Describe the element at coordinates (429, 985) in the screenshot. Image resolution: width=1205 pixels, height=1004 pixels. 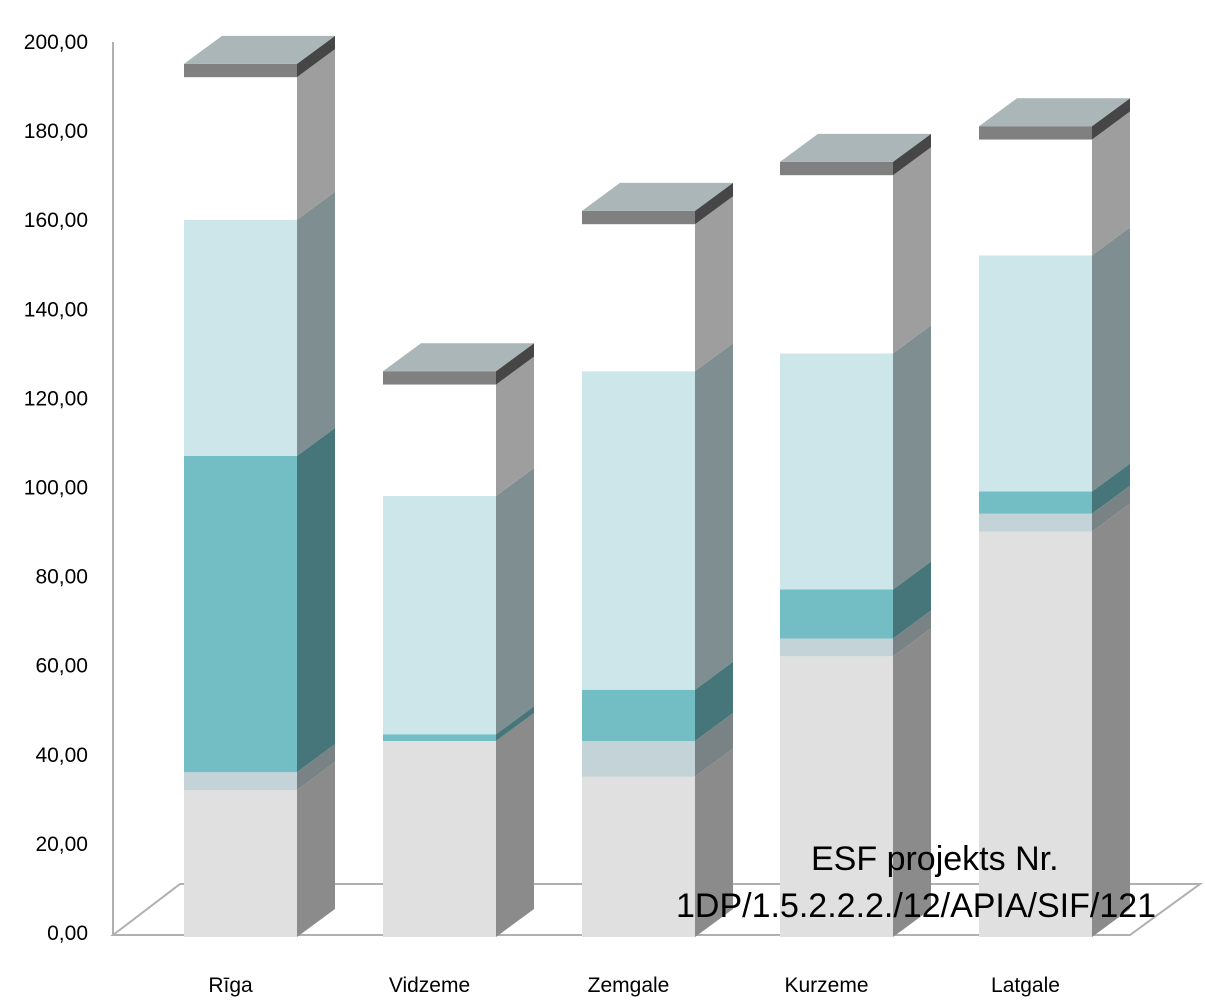
I see `x-category-label: Vidzeme` at that location.